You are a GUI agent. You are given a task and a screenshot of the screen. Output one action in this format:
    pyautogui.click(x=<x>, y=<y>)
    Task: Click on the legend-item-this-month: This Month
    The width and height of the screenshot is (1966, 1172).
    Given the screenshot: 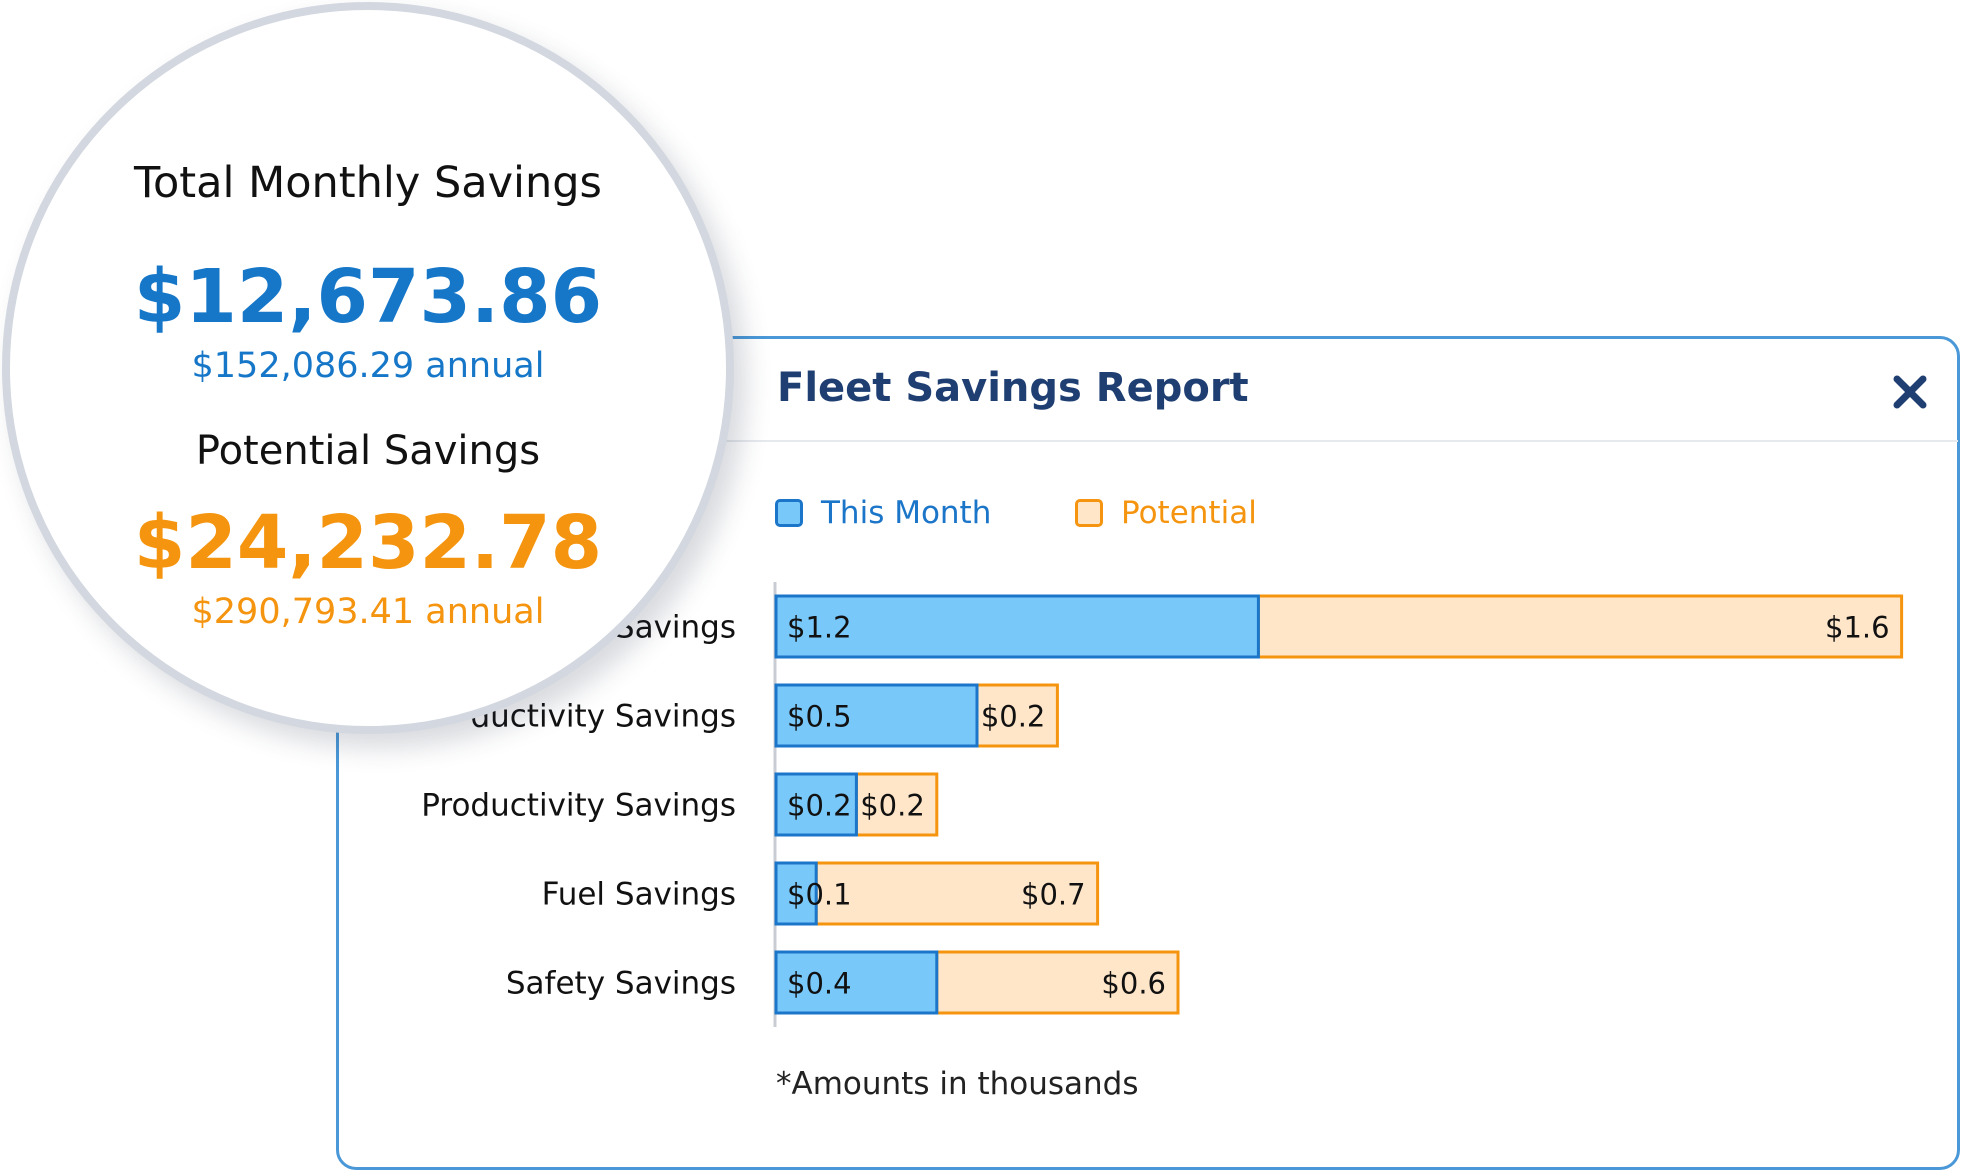 What is the action you would take?
    pyautogui.click(x=883, y=513)
    